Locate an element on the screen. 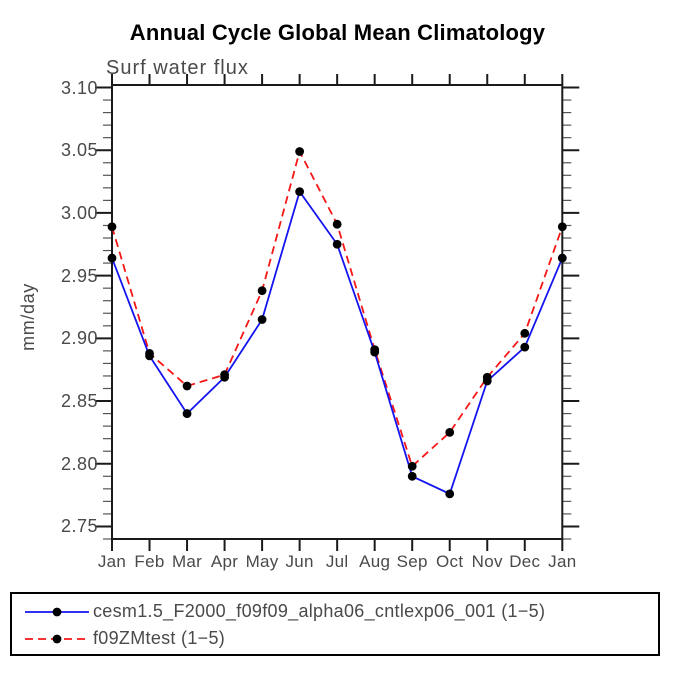  x-tick-label: Mar is located at coordinates (187, 561).